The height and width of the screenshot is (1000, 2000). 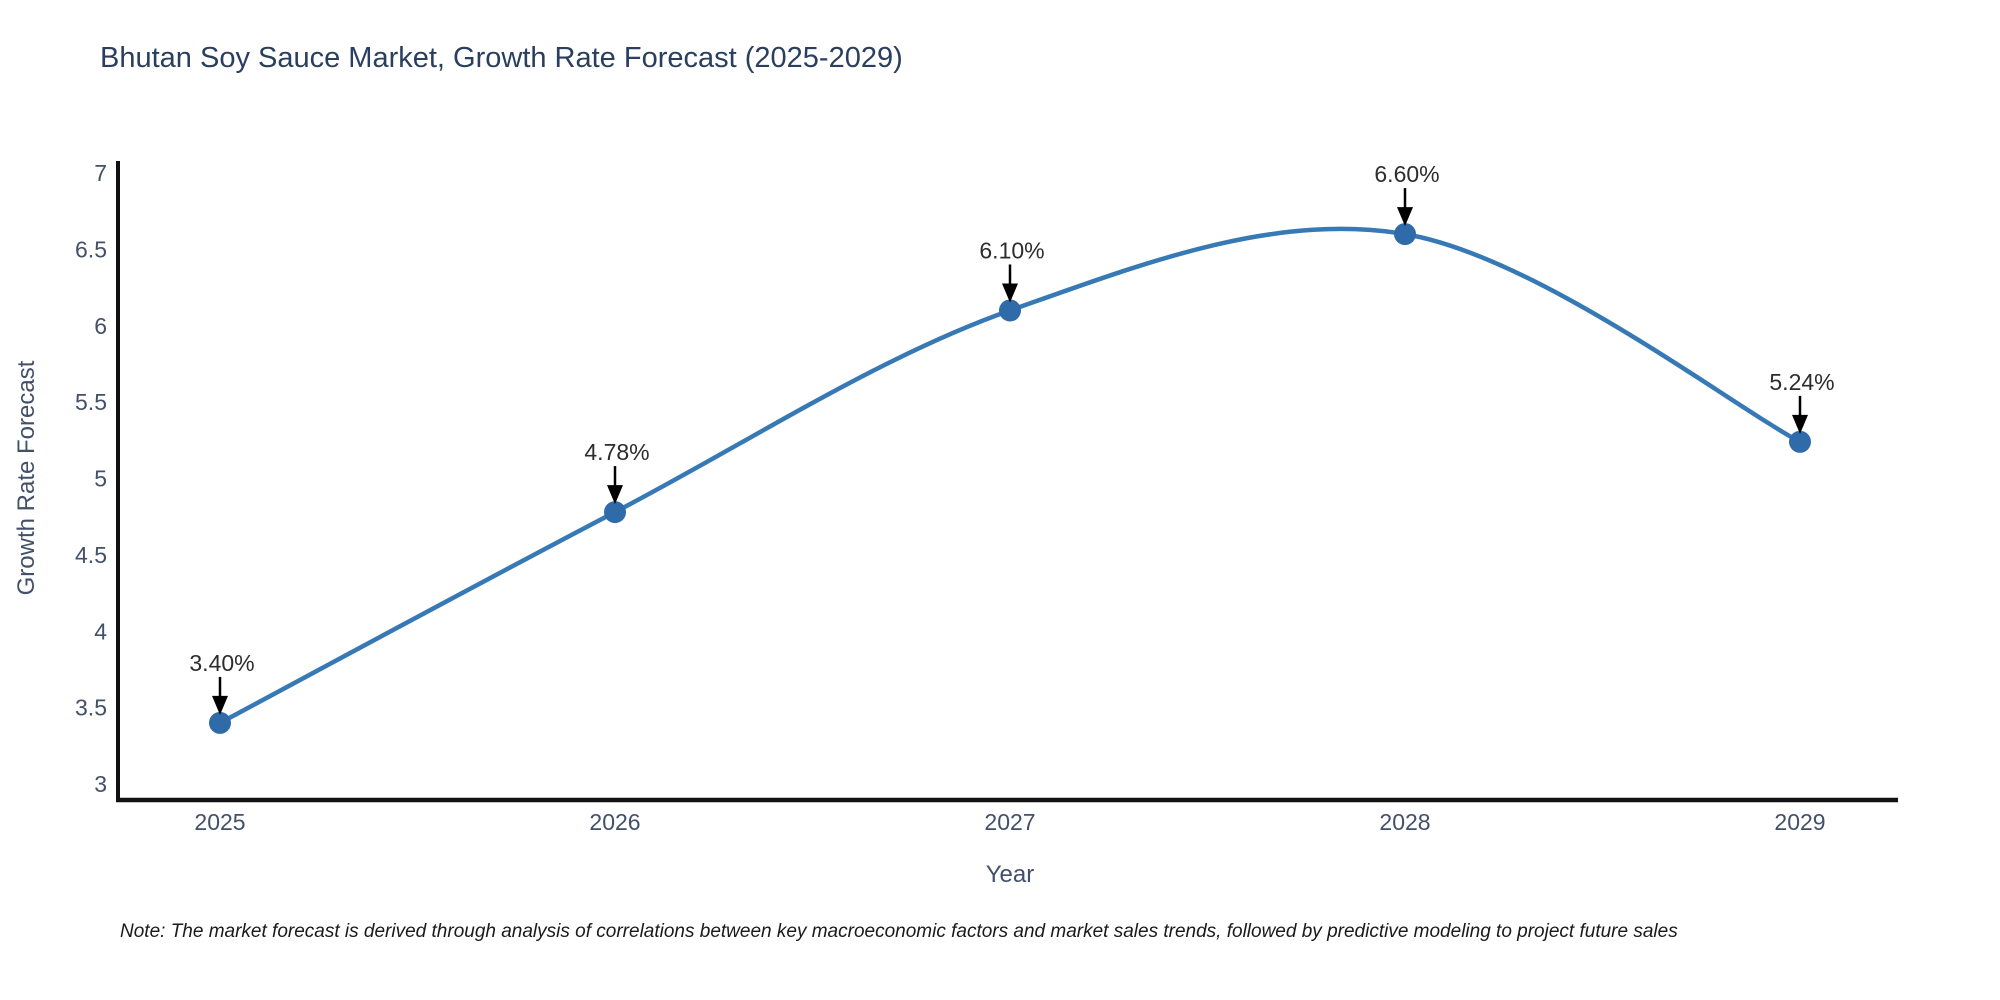 What do you see at coordinates (1406, 174) in the screenshot?
I see `point-value-label: 6.60%` at bounding box center [1406, 174].